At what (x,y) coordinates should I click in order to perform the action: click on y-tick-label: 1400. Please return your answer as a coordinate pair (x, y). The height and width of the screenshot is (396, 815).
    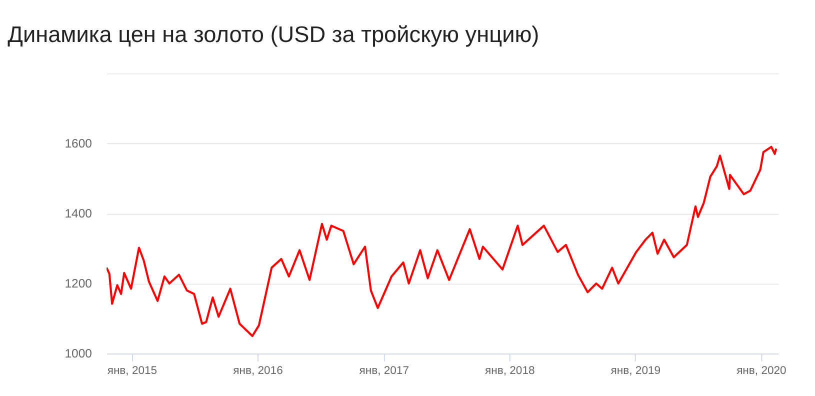
    Looking at the image, I should click on (78, 213).